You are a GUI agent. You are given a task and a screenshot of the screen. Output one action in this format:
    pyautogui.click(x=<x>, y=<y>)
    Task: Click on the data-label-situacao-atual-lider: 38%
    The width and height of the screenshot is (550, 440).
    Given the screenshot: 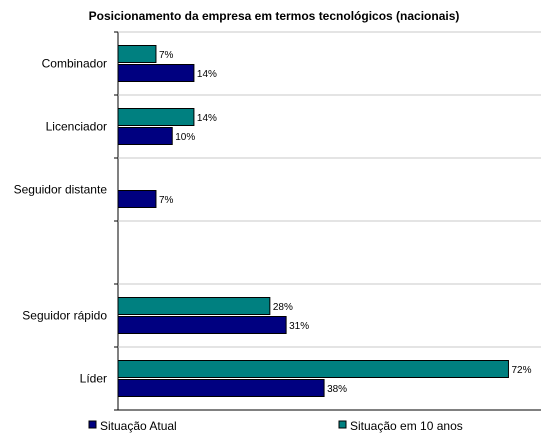 What is the action you would take?
    pyautogui.click(x=337, y=389)
    